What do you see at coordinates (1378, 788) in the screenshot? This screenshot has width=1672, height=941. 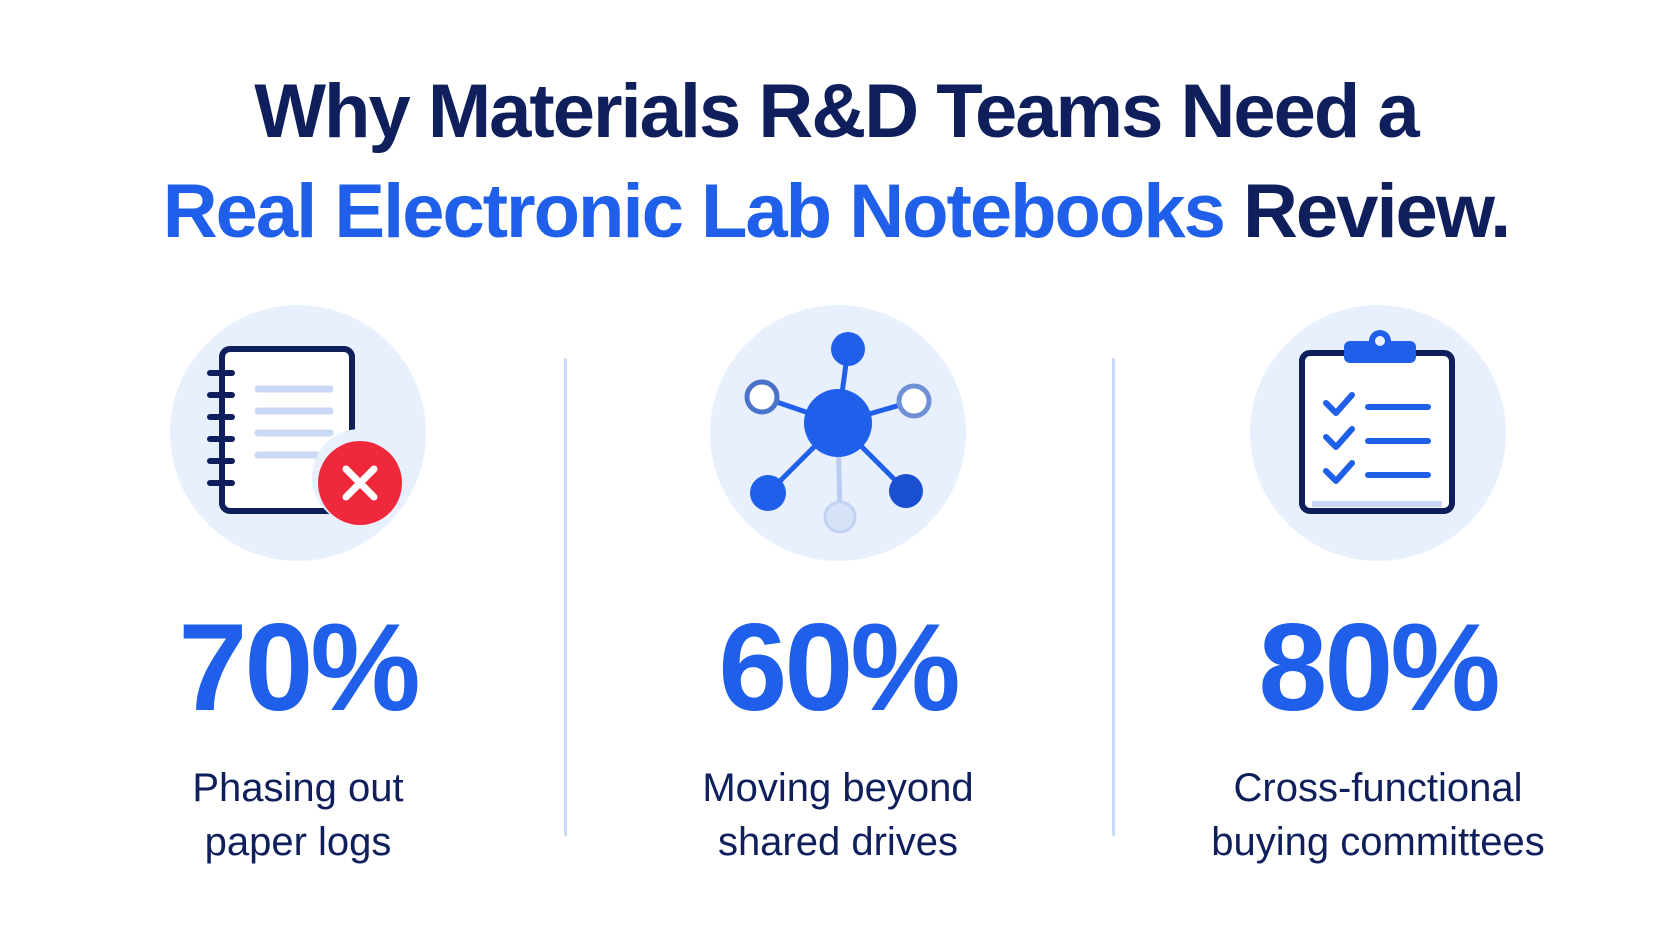 I see `stat-label-line-1: Cross-functional` at bounding box center [1378, 788].